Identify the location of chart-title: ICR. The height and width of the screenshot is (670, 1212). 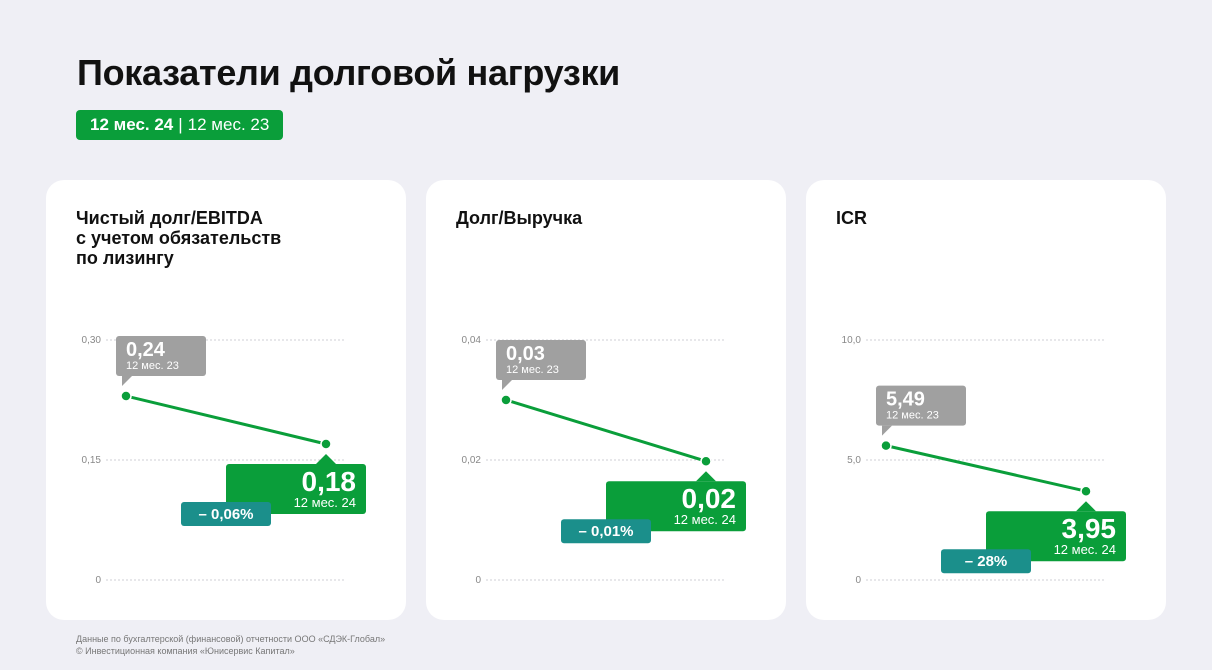
(851, 218).